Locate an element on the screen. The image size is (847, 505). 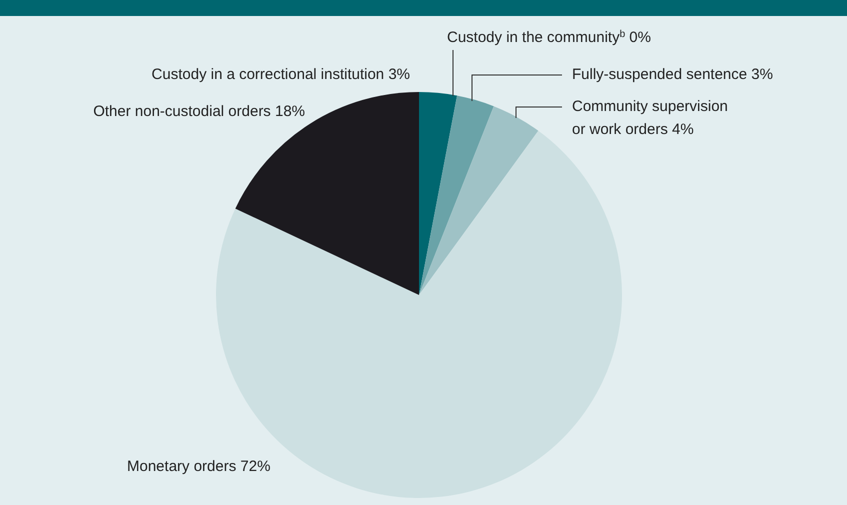
slice-label: Custody in a correctional institution 3% is located at coordinates (281, 75).